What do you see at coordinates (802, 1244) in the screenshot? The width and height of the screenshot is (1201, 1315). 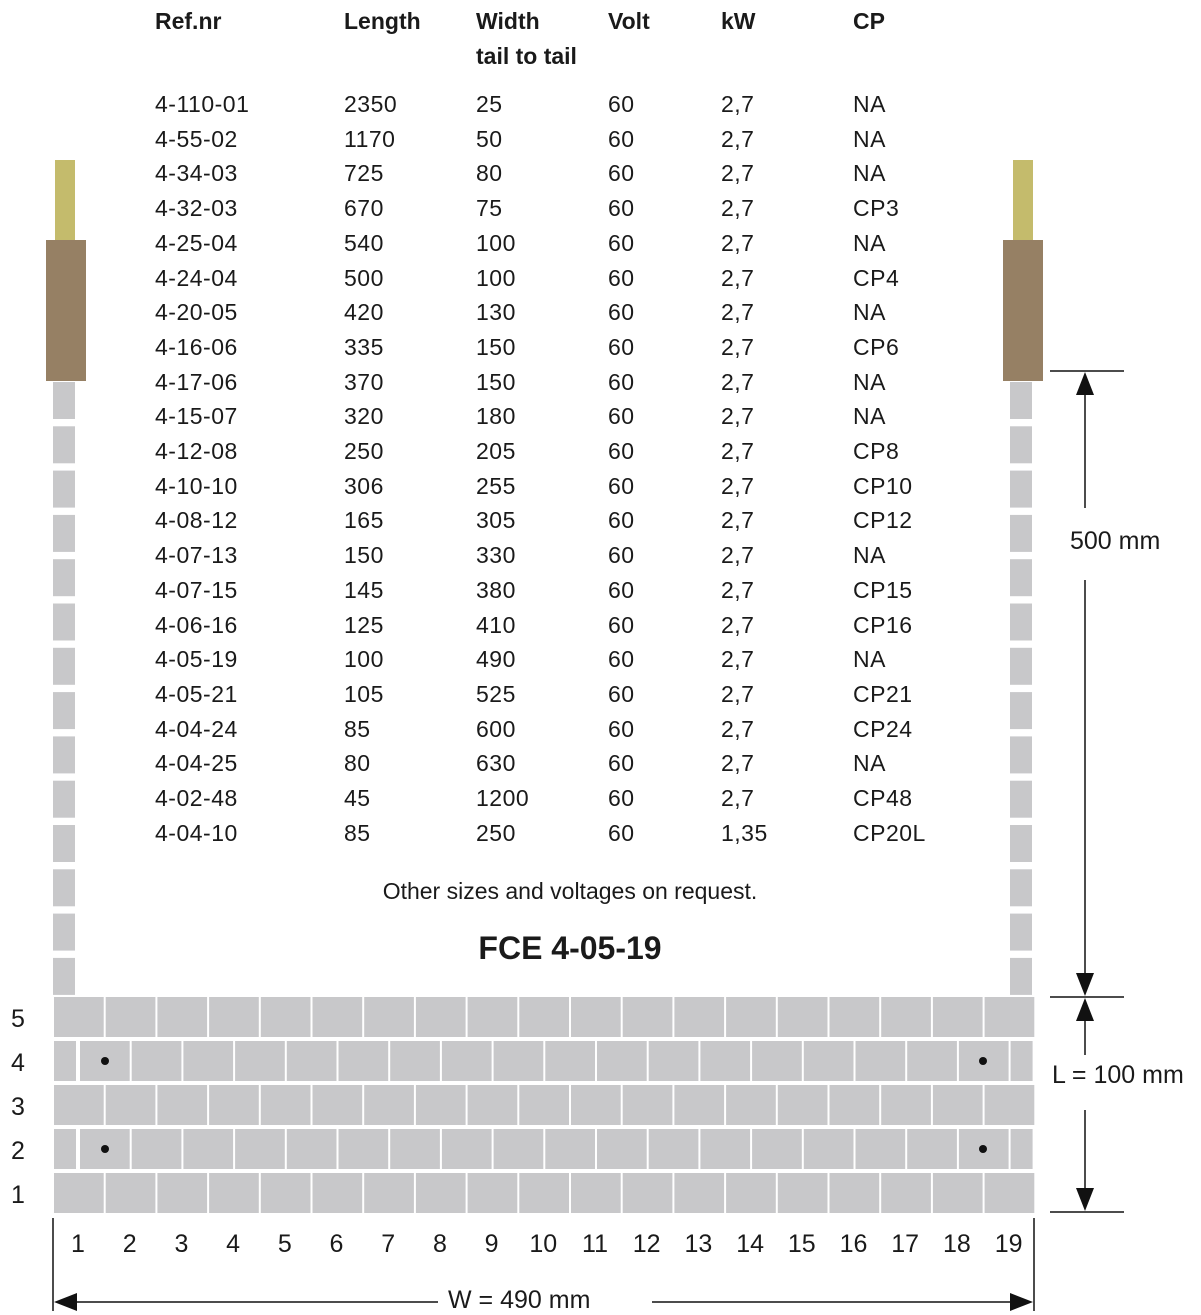 I see `column-label: 15` at bounding box center [802, 1244].